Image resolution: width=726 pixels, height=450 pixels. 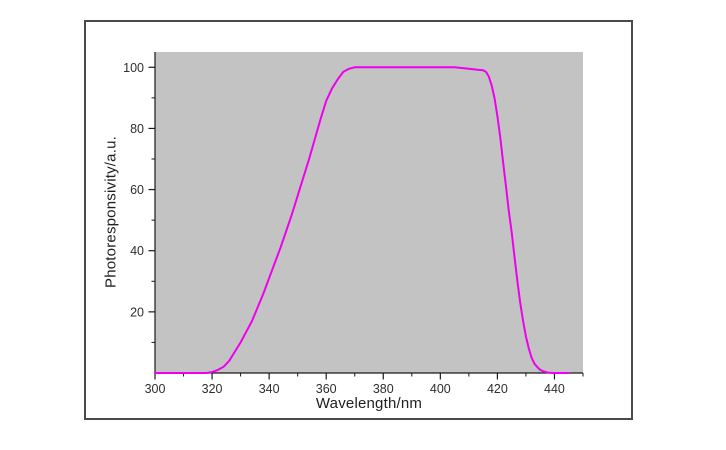 I want to click on y-tick-label: 60, so click(x=137, y=190).